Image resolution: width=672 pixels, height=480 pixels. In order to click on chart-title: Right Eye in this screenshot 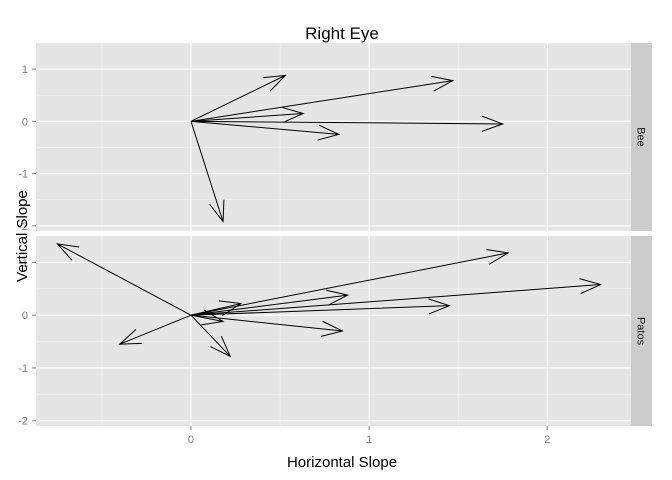, I will do `click(342, 33)`.